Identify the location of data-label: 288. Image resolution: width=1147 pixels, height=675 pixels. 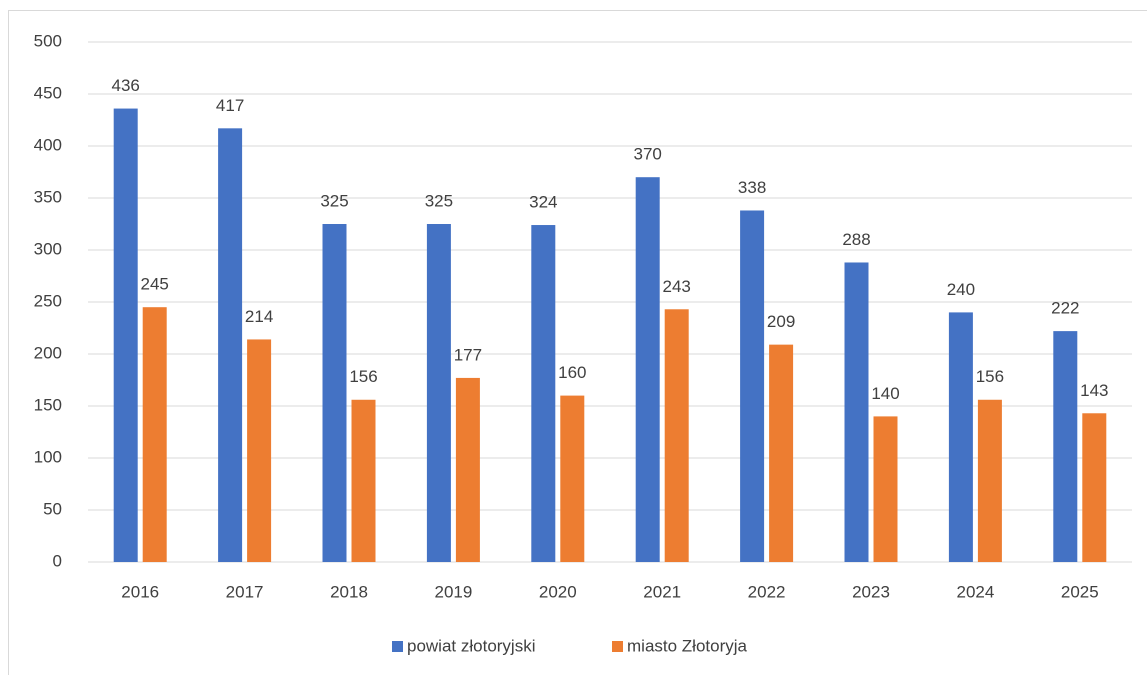
(856, 239).